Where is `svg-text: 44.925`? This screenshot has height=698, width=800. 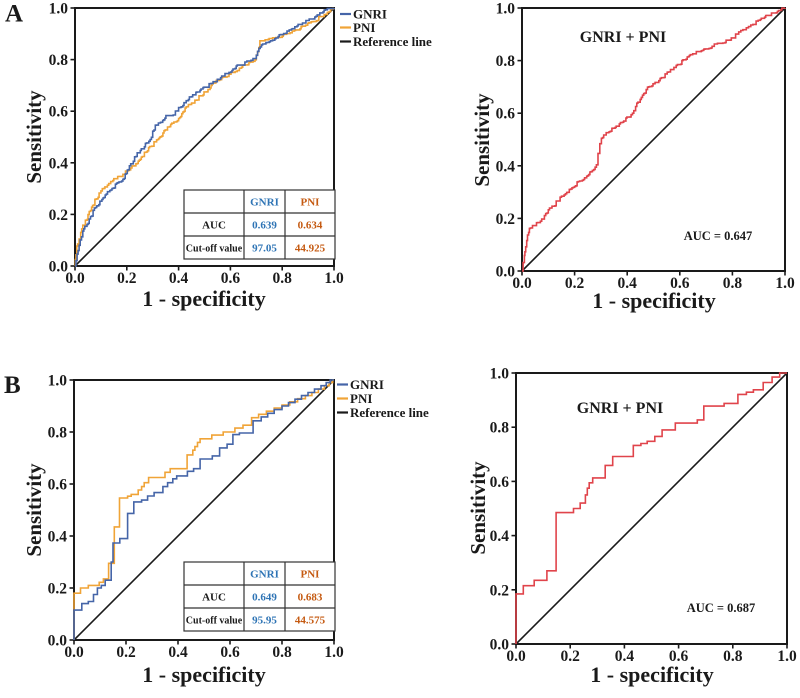
svg-text: 44.925 is located at coordinates (310, 249).